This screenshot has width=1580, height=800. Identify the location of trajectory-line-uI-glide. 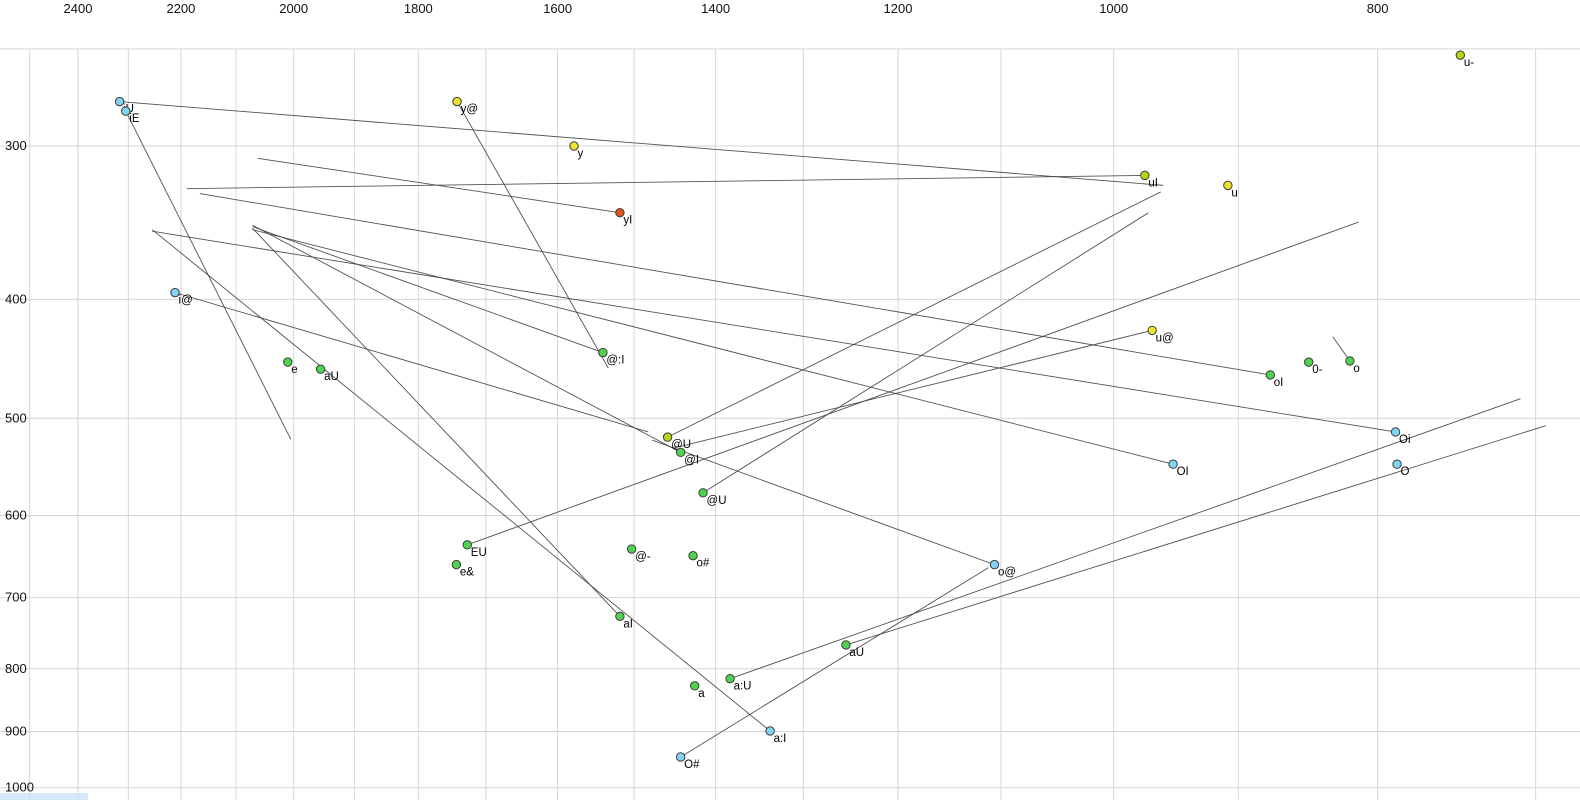
(665, 182).